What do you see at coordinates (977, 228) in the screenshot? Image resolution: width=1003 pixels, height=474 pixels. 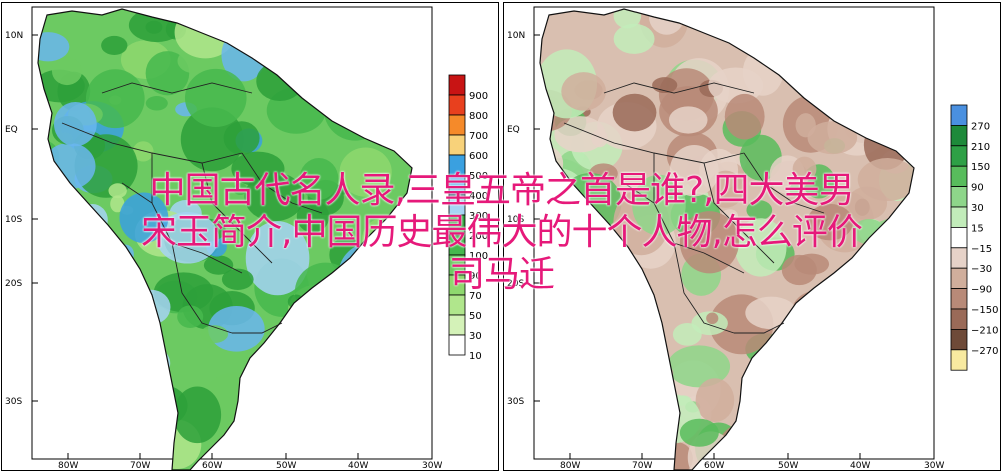 I see `legend-label: 15` at bounding box center [977, 228].